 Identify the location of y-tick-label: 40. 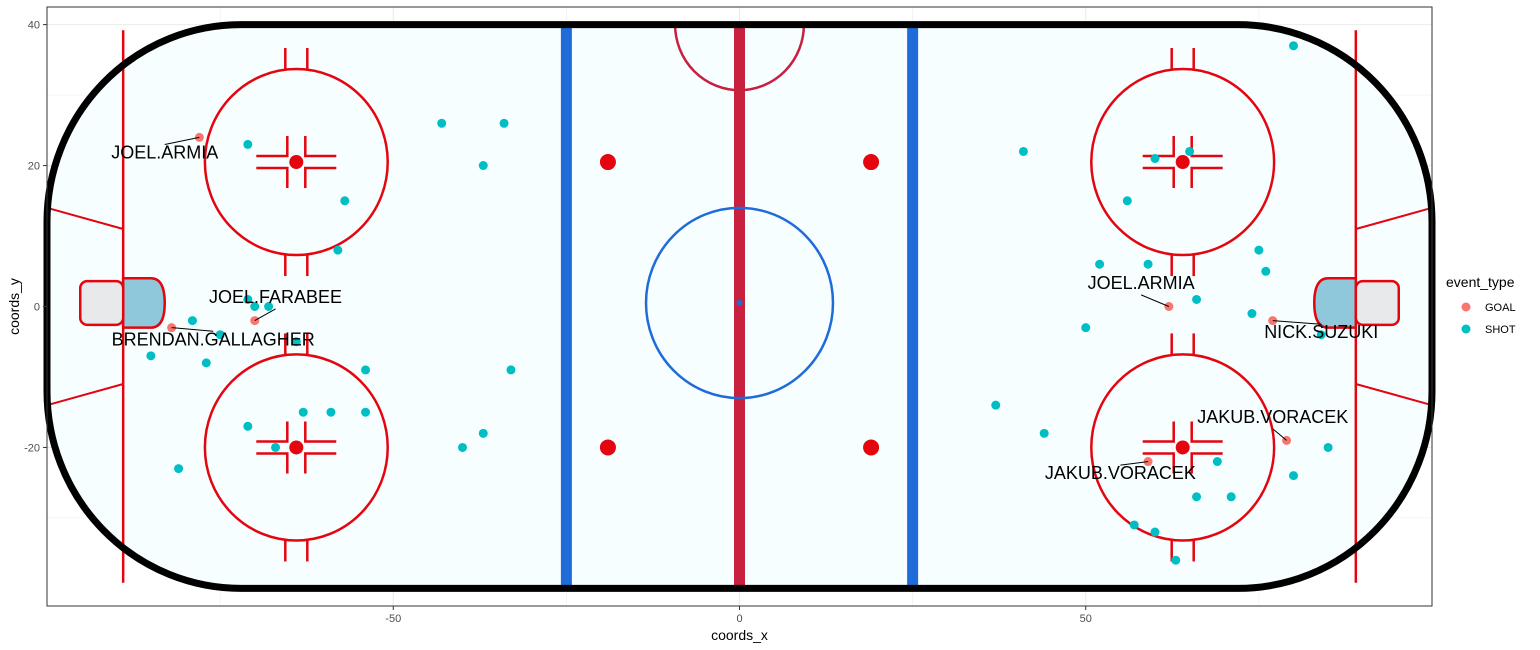
(34, 26).